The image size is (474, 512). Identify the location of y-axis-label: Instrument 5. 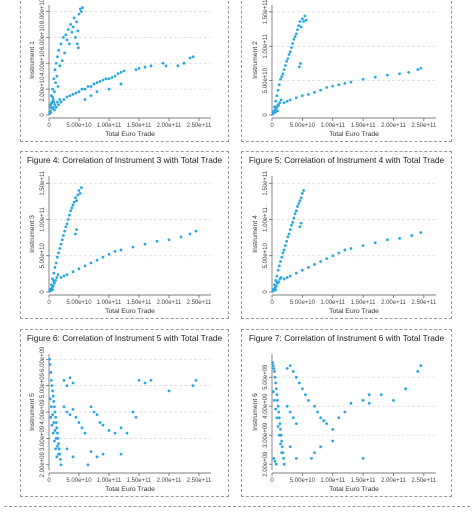
(32, 412).